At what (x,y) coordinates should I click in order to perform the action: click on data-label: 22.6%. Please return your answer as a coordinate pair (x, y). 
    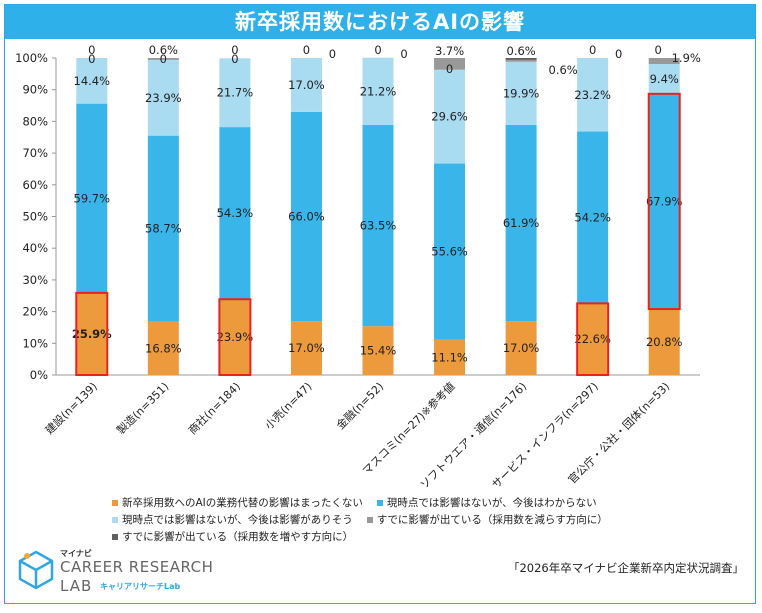
    Looking at the image, I should click on (592, 339).